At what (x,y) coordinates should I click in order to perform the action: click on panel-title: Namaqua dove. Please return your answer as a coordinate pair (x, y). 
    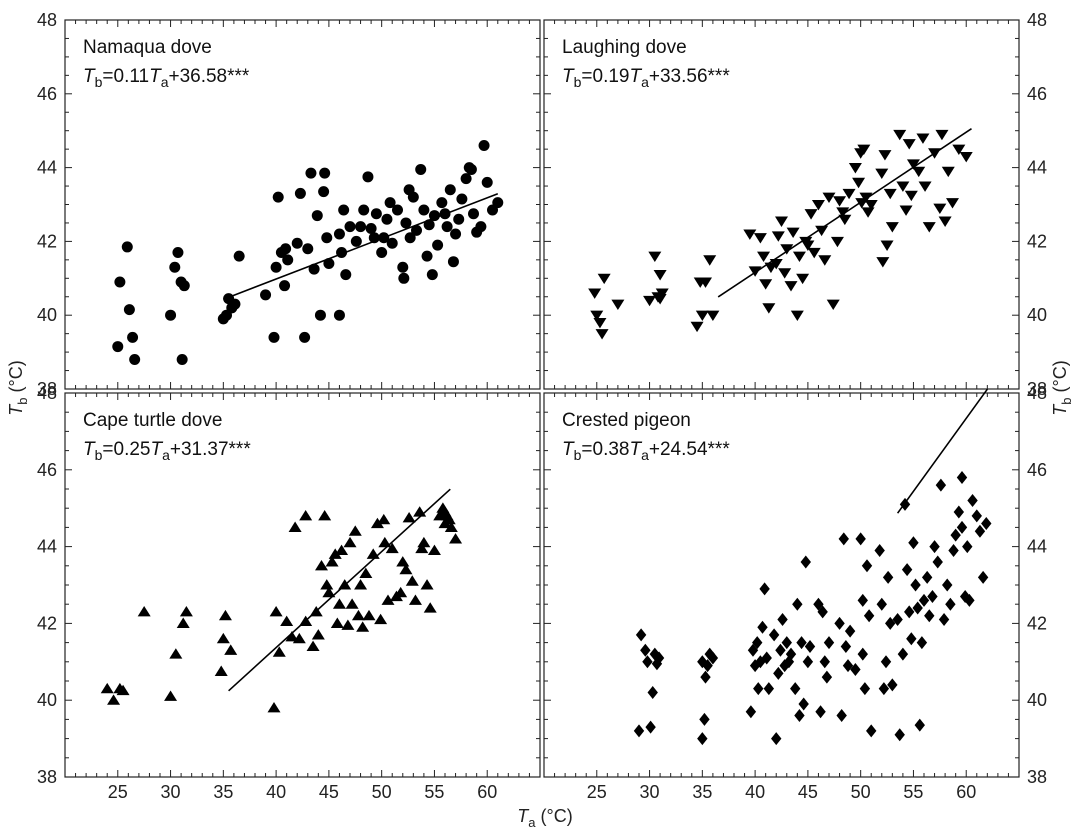
    Looking at the image, I should click on (147, 47).